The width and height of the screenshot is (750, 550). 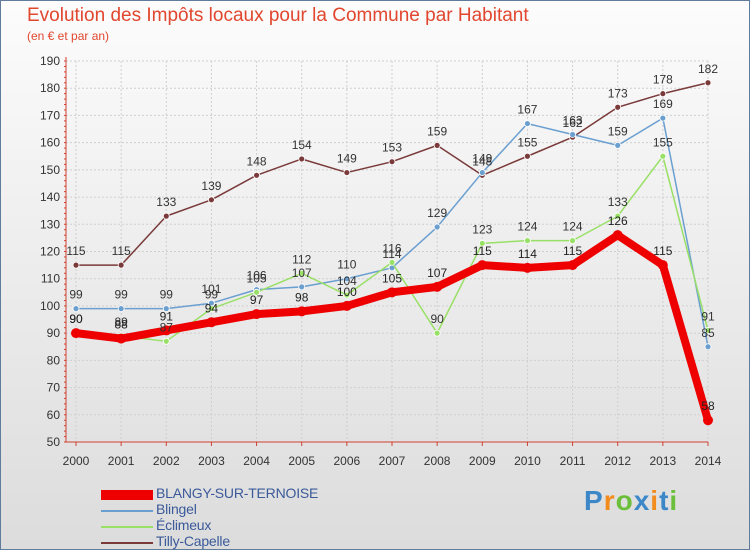 What do you see at coordinates (211, 186) in the screenshot?
I see `data-label-tilly-capelle: 139` at bounding box center [211, 186].